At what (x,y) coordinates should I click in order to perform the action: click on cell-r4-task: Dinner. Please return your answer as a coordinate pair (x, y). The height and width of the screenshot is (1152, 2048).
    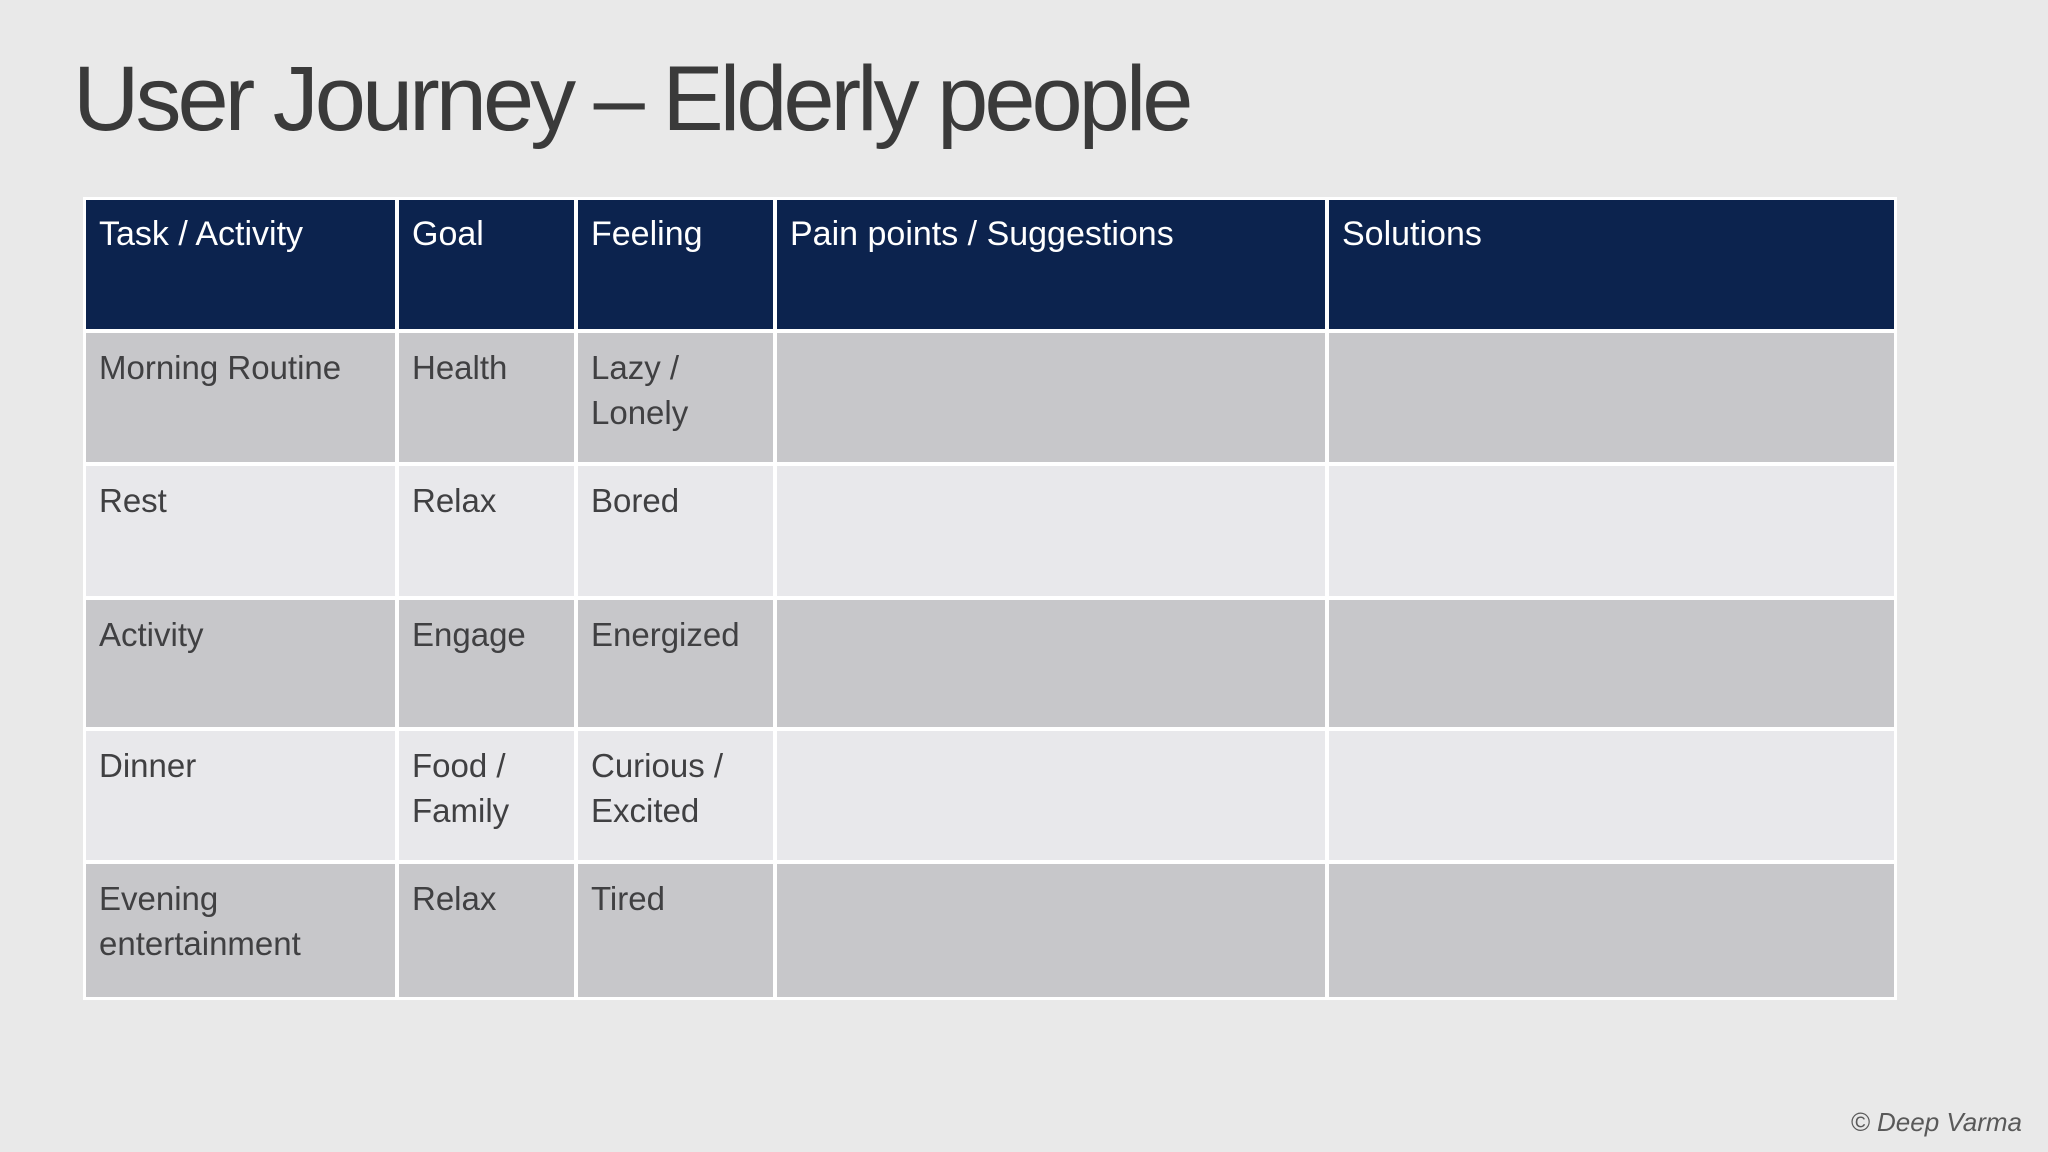
    Looking at the image, I should click on (240, 795).